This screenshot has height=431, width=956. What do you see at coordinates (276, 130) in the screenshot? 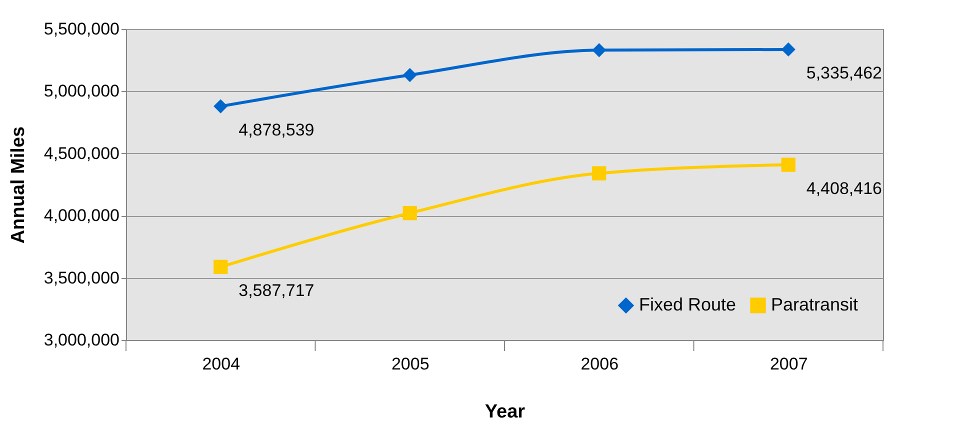
I see `data-label: 4,878,539` at bounding box center [276, 130].